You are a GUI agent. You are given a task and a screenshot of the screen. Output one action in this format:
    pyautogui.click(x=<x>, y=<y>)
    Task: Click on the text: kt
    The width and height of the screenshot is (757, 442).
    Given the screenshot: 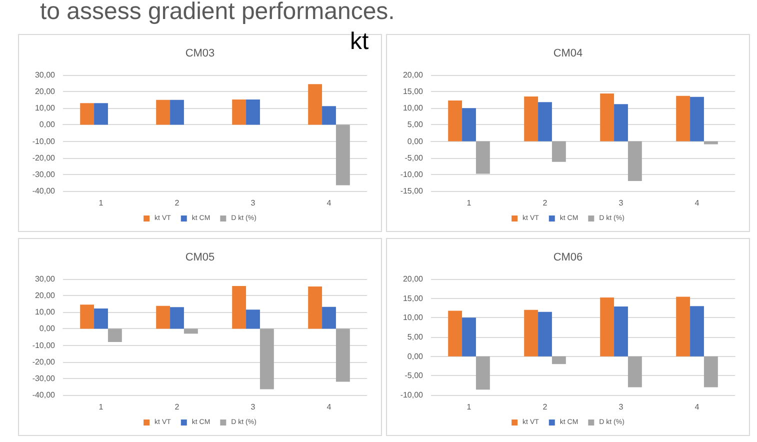 What is the action you would take?
    pyautogui.click(x=359, y=41)
    